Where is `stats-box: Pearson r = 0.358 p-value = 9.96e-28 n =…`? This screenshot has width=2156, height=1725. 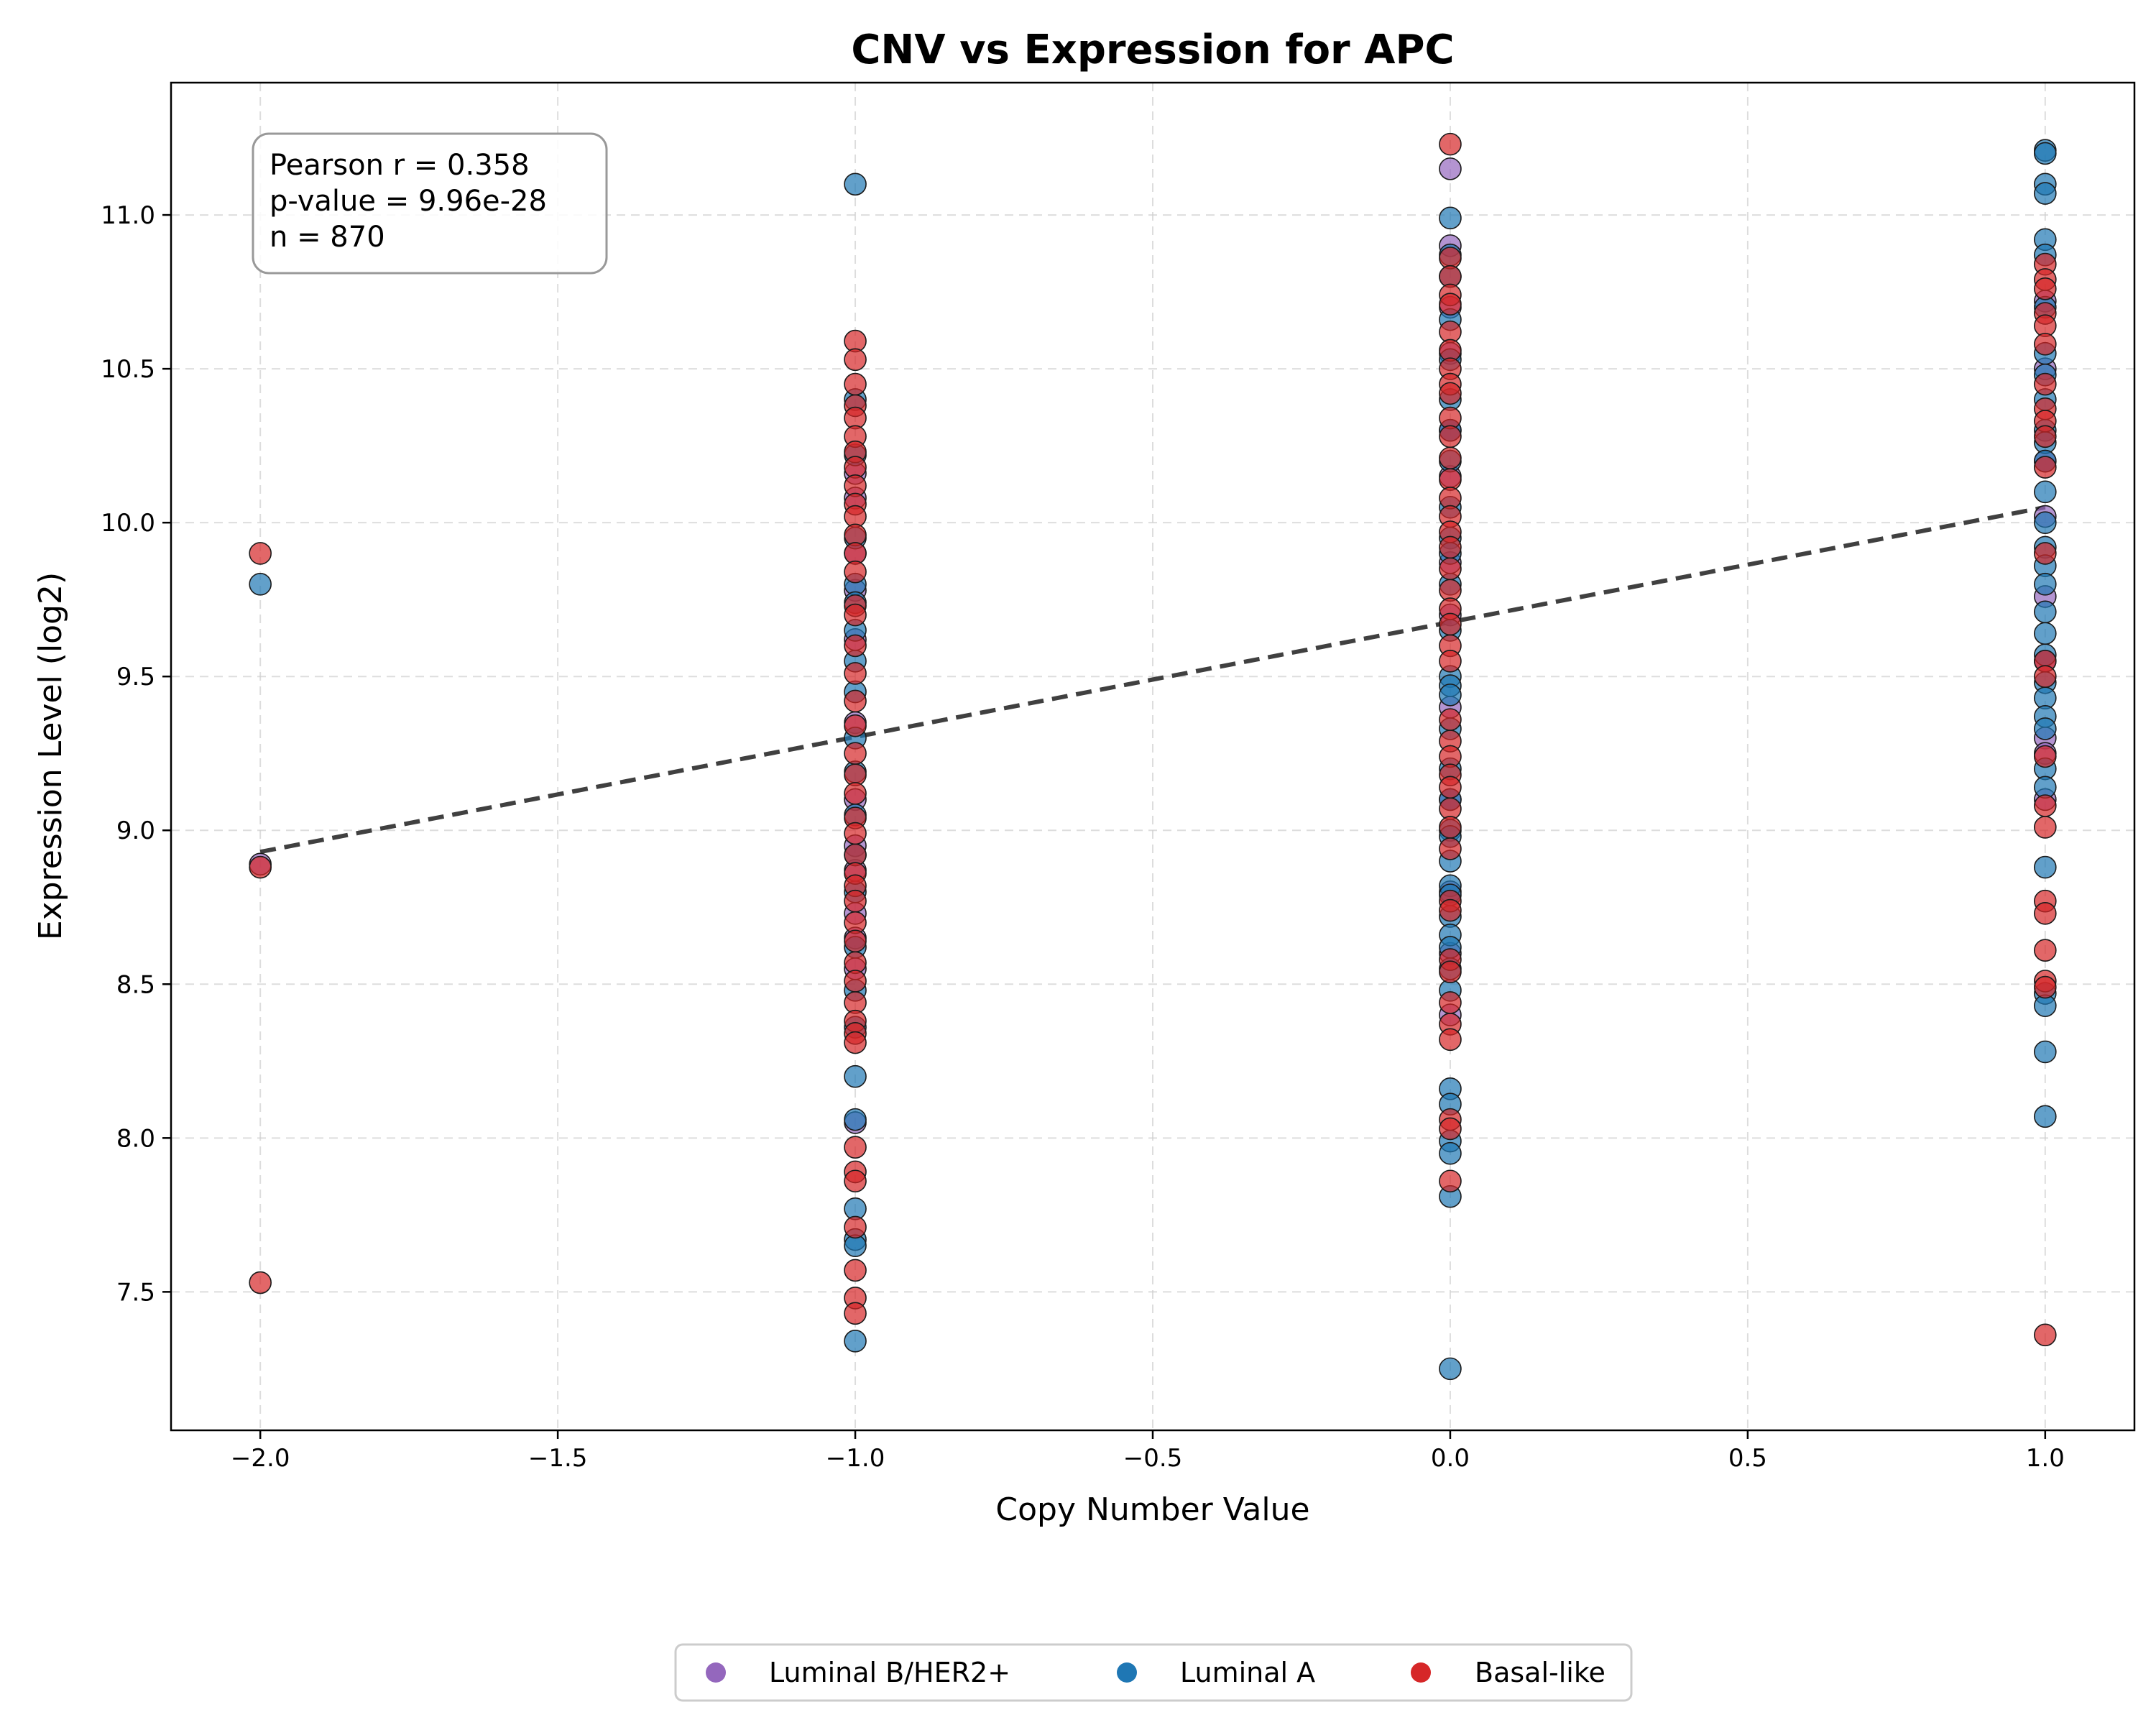
stats-box: Pearson r = 0.358 p-value = 9.96e-28 n =… is located at coordinates (430, 203).